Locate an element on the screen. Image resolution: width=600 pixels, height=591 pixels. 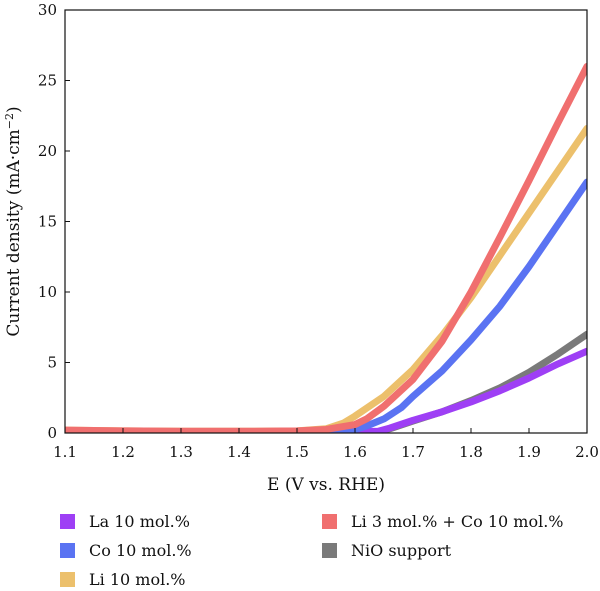
y-tick-label: 20 is located at coordinates (47, 151).